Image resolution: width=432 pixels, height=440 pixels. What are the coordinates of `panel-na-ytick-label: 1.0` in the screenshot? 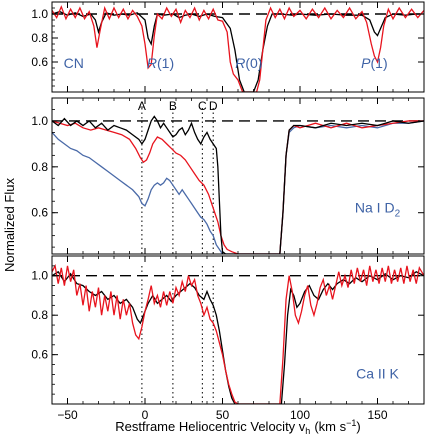 It's located at (39, 121).